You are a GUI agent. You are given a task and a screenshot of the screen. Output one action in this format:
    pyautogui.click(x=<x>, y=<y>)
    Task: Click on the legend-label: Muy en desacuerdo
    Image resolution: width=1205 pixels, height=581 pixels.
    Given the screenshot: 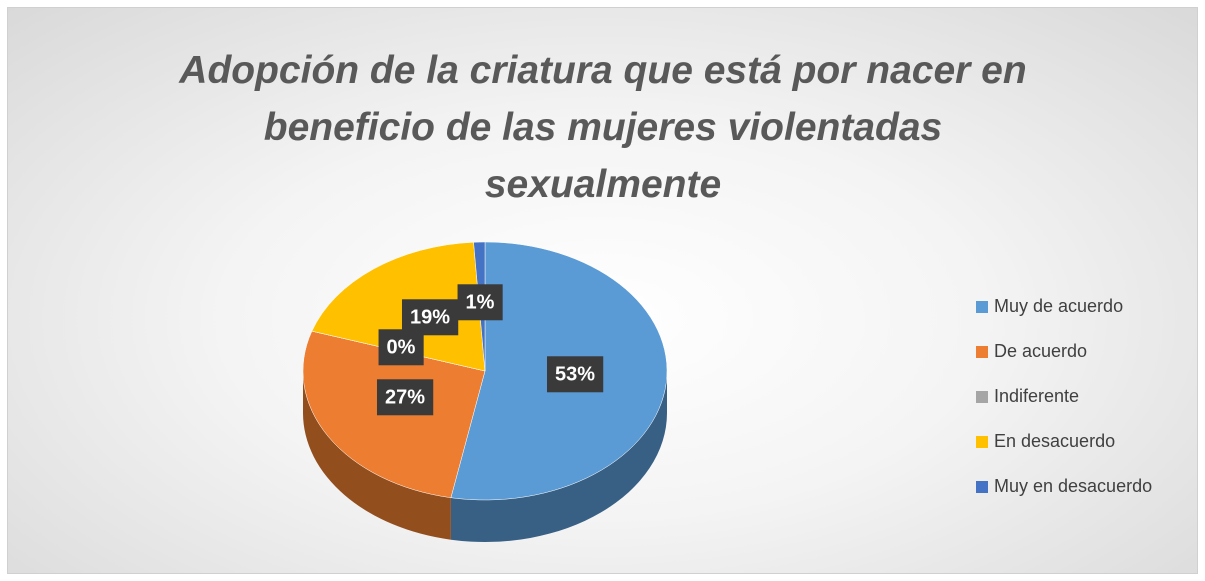 What is the action you would take?
    pyautogui.click(x=1073, y=486)
    